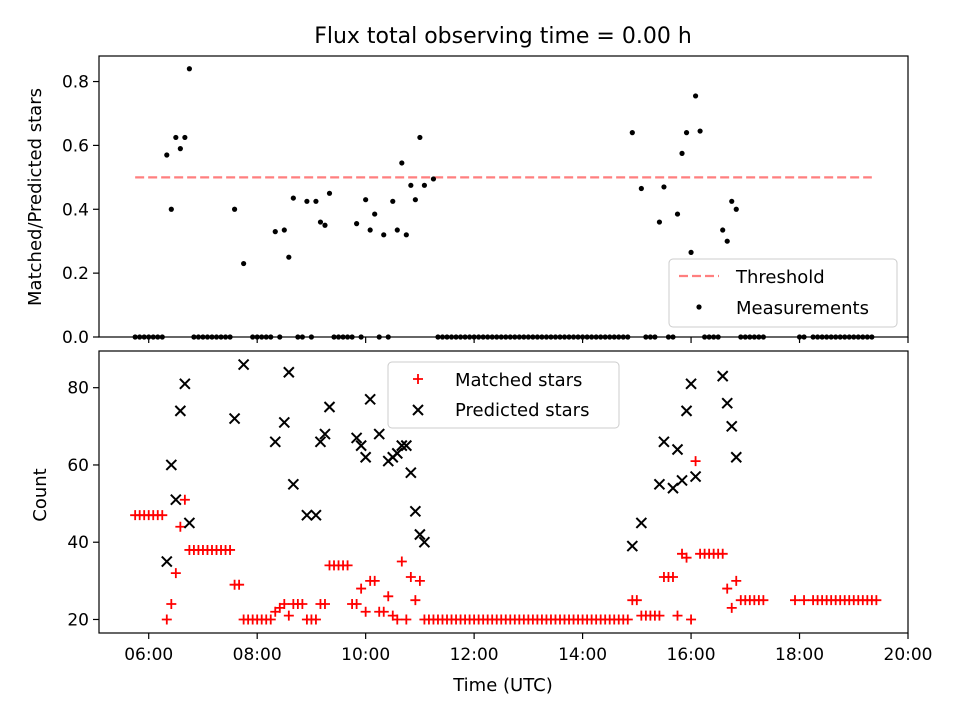  Describe the element at coordinates (75, 83) in the screenshot. I see `top-y-tick-label: 0.8` at that location.